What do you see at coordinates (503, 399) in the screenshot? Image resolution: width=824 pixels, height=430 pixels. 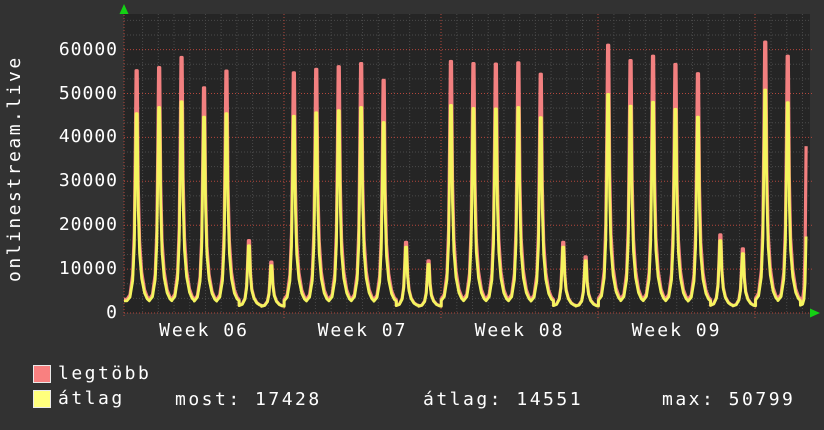 I see `footer-stat-atlag: átlag: 14551` at bounding box center [503, 399].